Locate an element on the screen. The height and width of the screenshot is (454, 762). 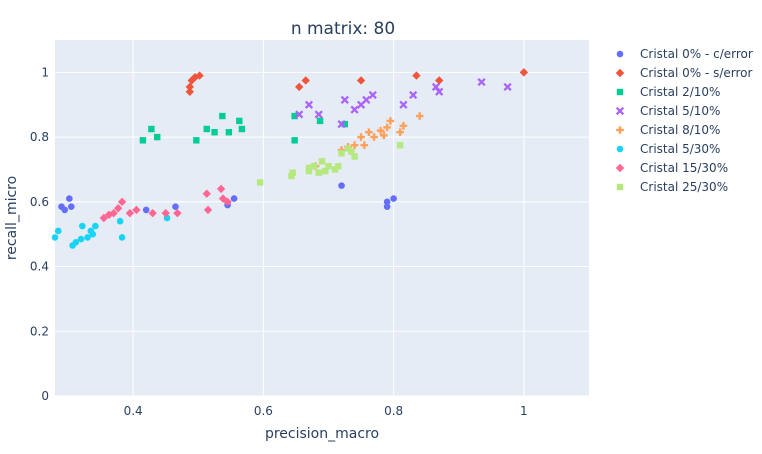
legend-item: Cristal 2/10% is located at coordinates (668, 92).